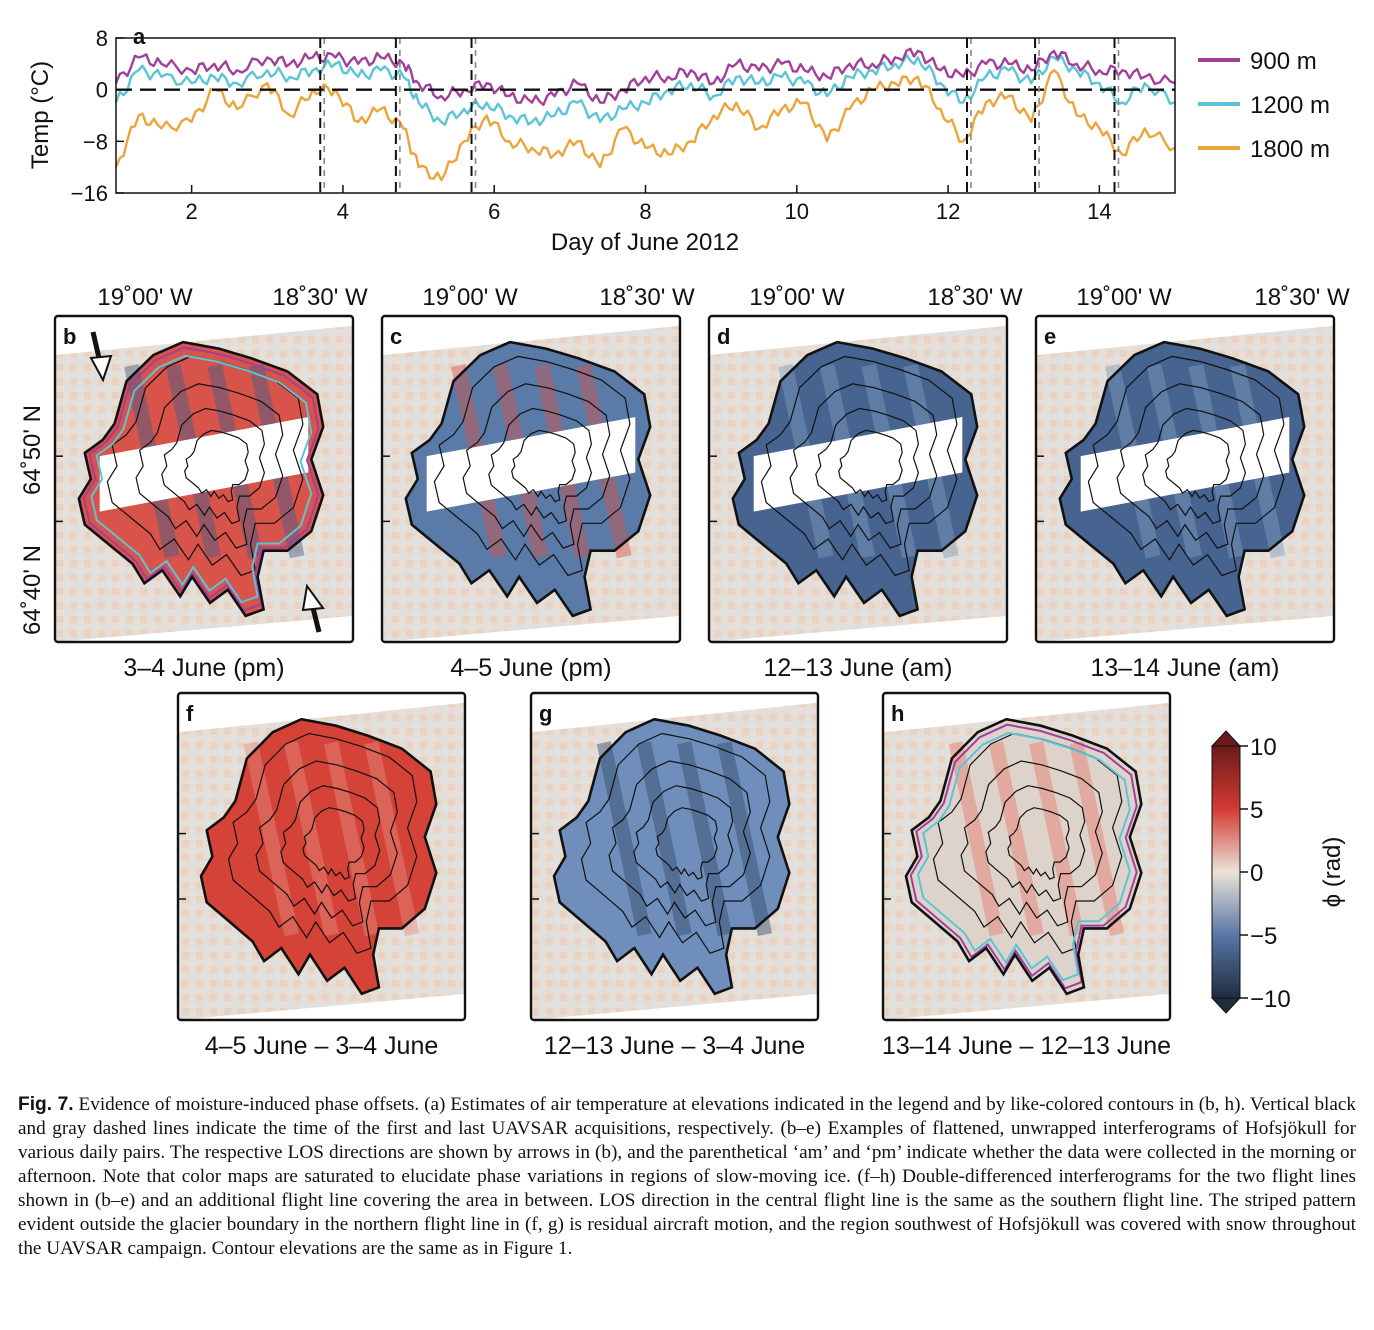 The width and height of the screenshot is (1374, 1330). What do you see at coordinates (89, 193) in the screenshot?
I see `y-tick-label: −16` at bounding box center [89, 193].